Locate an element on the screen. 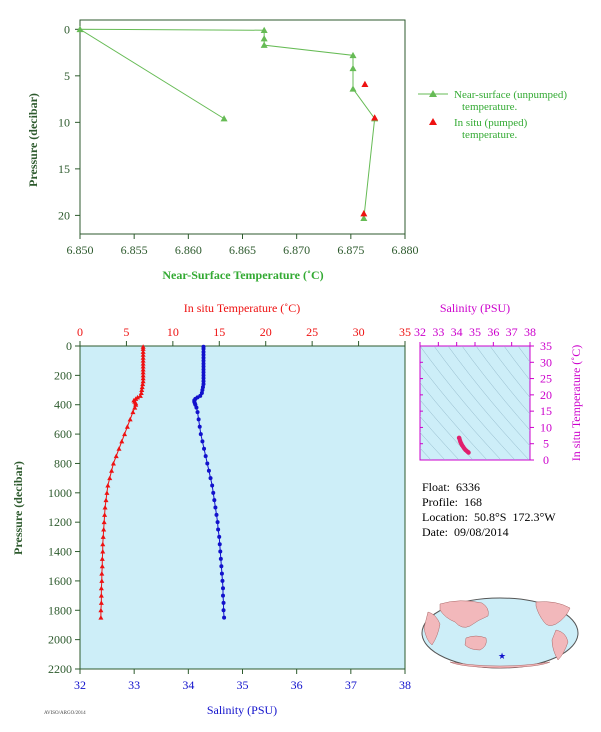  temperature-tick-label: 10 is located at coordinates (173, 332).